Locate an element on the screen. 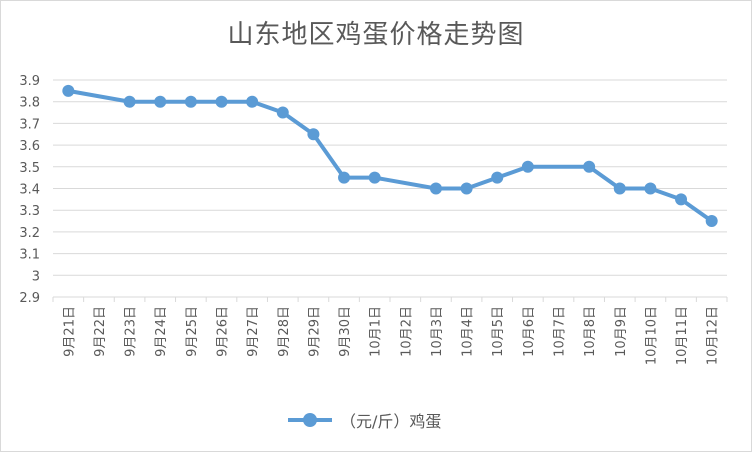 Image resolution: width=752 pixels, height=452 pixels. x-tick-label: 10月11日 is located at coordinates (682, 335).